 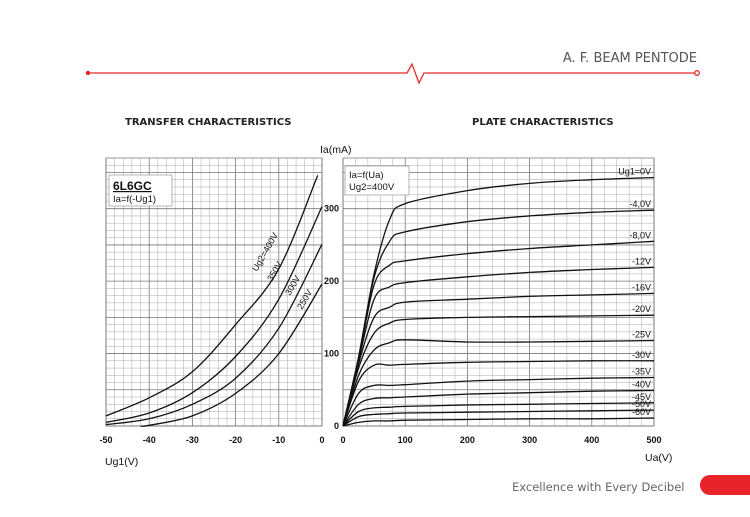 What do you see at coordinates (641, 385) in the screenshot?
I see `plate-curve-label: -40V` at bounding box center [641, 385].